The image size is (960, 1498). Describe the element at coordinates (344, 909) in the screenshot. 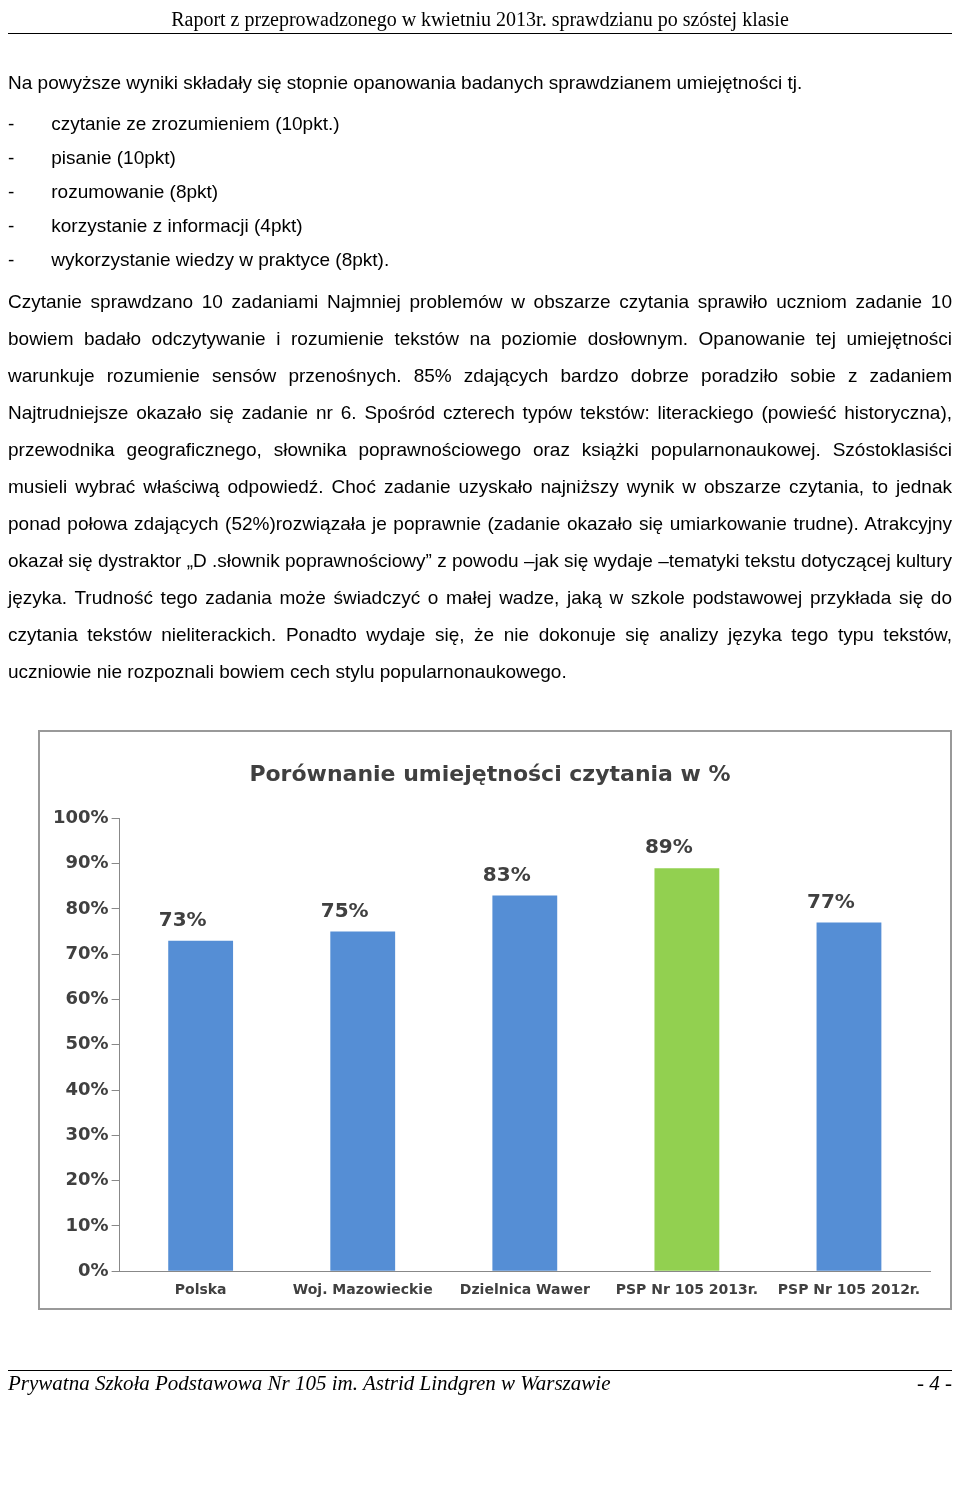

I see `data-label: 75%` at that location.